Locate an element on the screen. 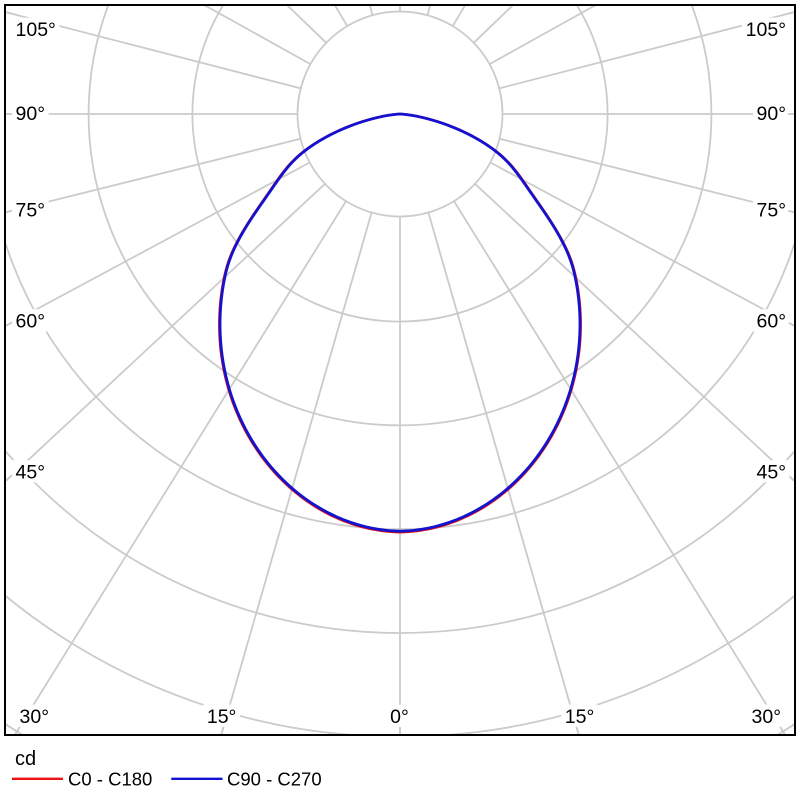  svg-text: cd is located at coordinates (25, 759).